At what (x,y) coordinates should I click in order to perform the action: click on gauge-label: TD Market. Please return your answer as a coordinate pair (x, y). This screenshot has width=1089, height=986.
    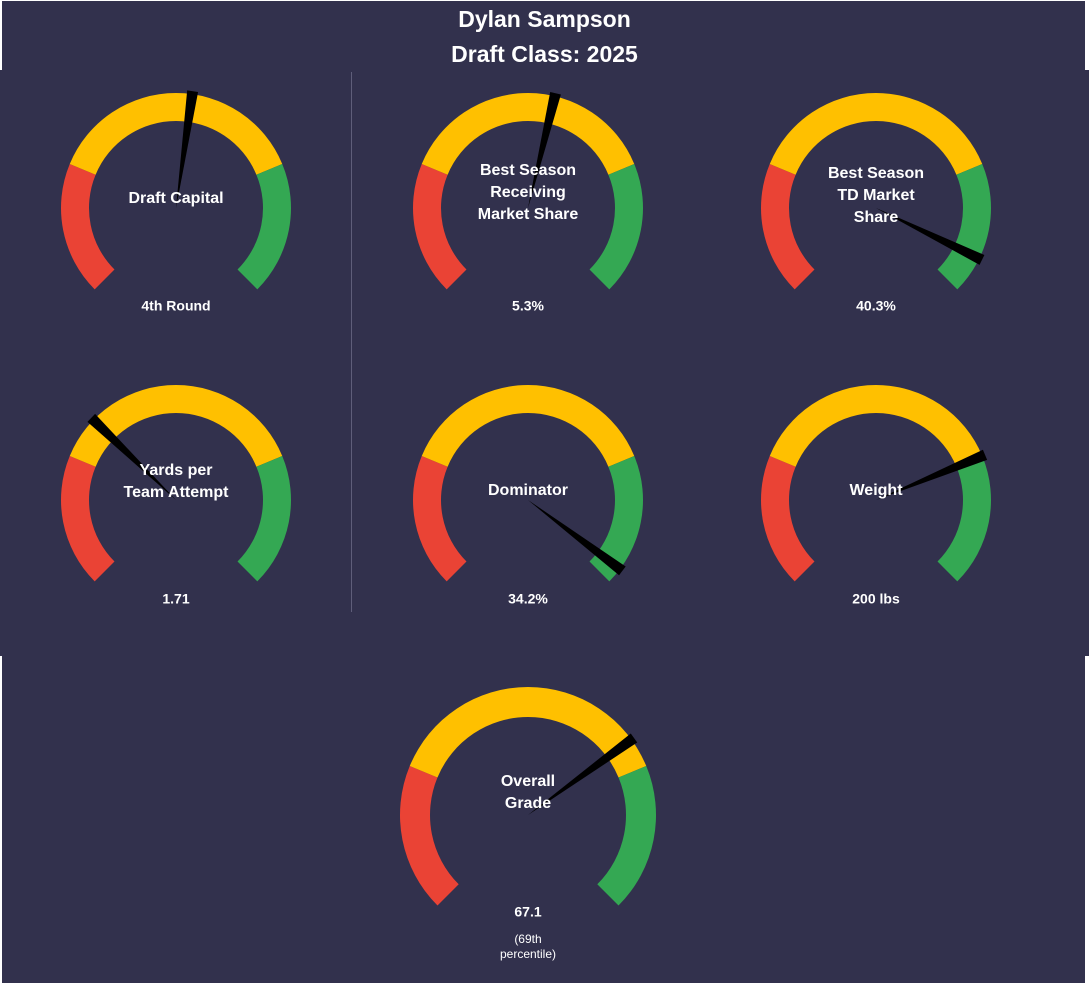
    Looking at the image, I should click on (876, 195).